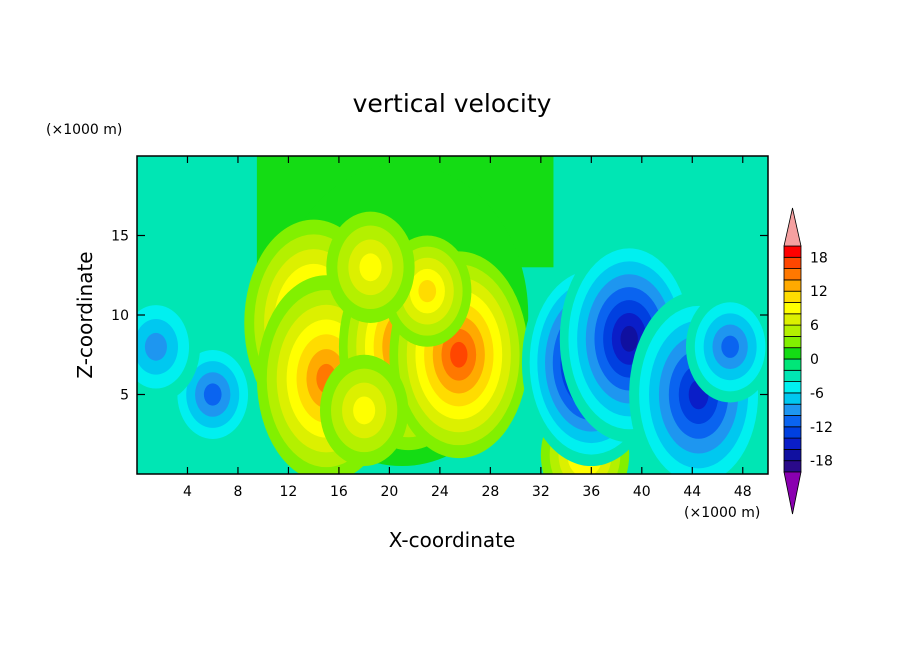  What do you see at coordinates (642, 492) in the screenshot?
I see `x-tick-label: 40` at bounding box center [642, 492].